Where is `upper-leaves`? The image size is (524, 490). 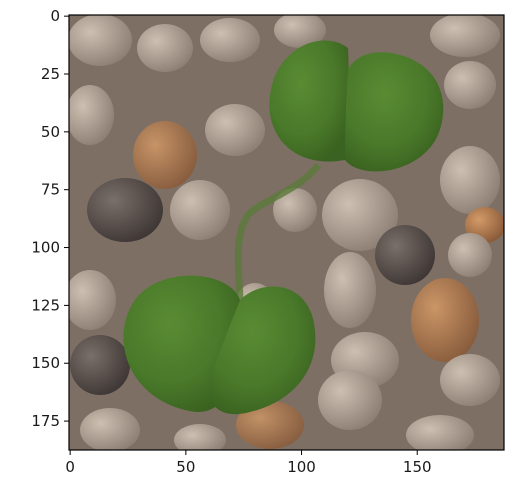 upper-leaves is located at coordinates (356, 106).